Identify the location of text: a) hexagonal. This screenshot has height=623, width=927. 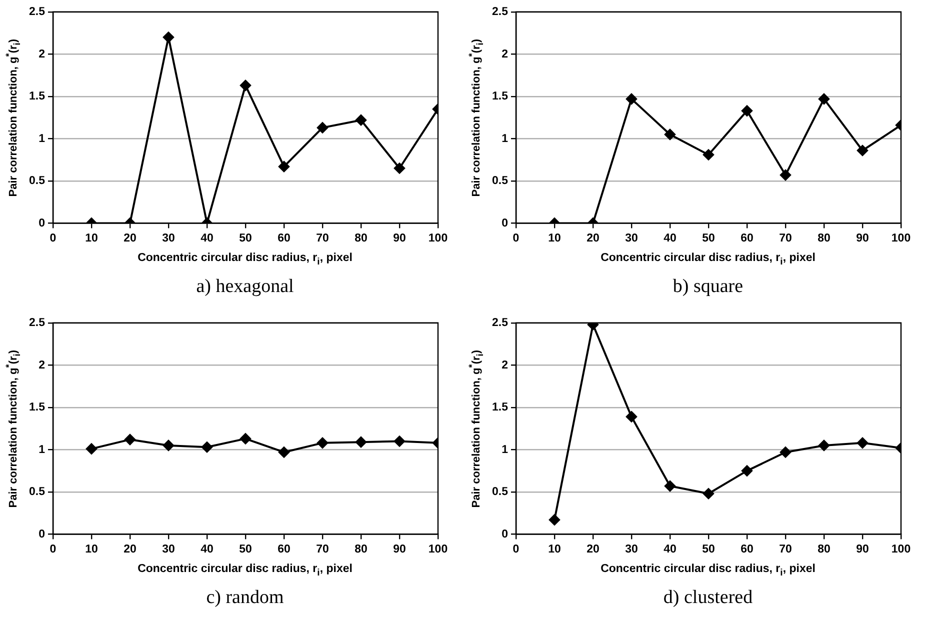
(245, 287).